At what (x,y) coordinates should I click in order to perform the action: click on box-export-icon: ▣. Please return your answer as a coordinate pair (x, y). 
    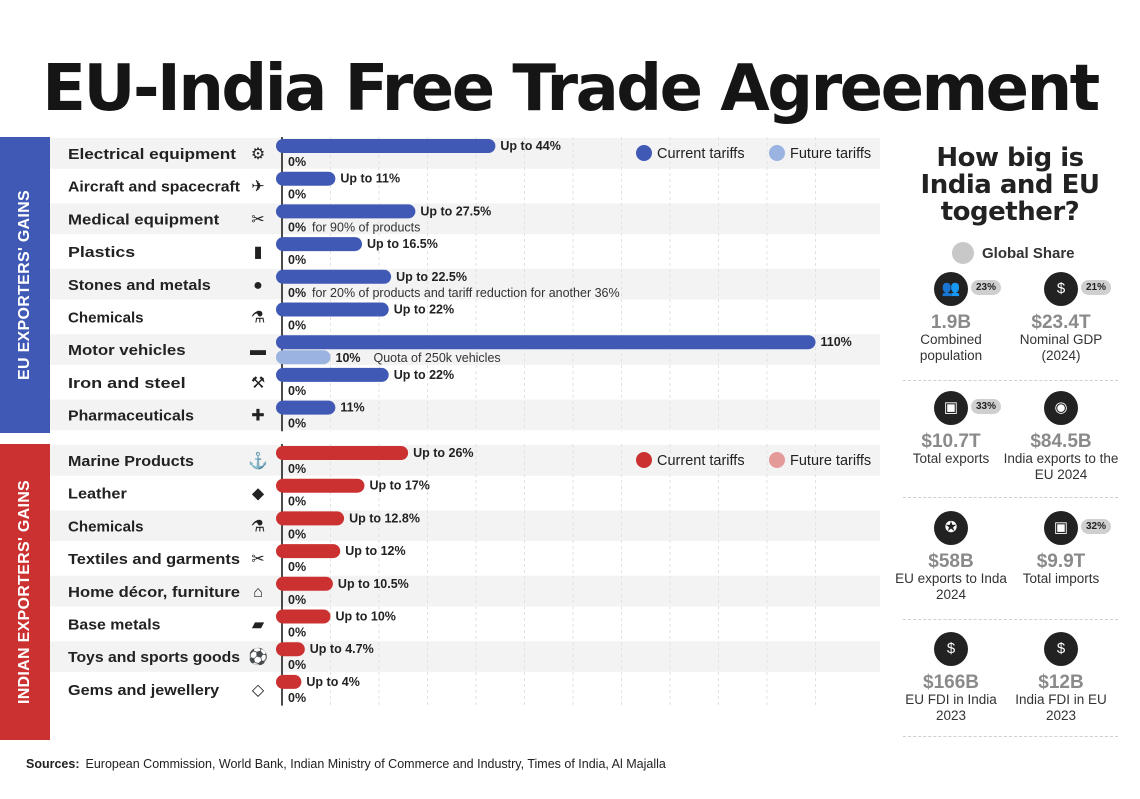
    Looking at the image, I should click on (951, 408).